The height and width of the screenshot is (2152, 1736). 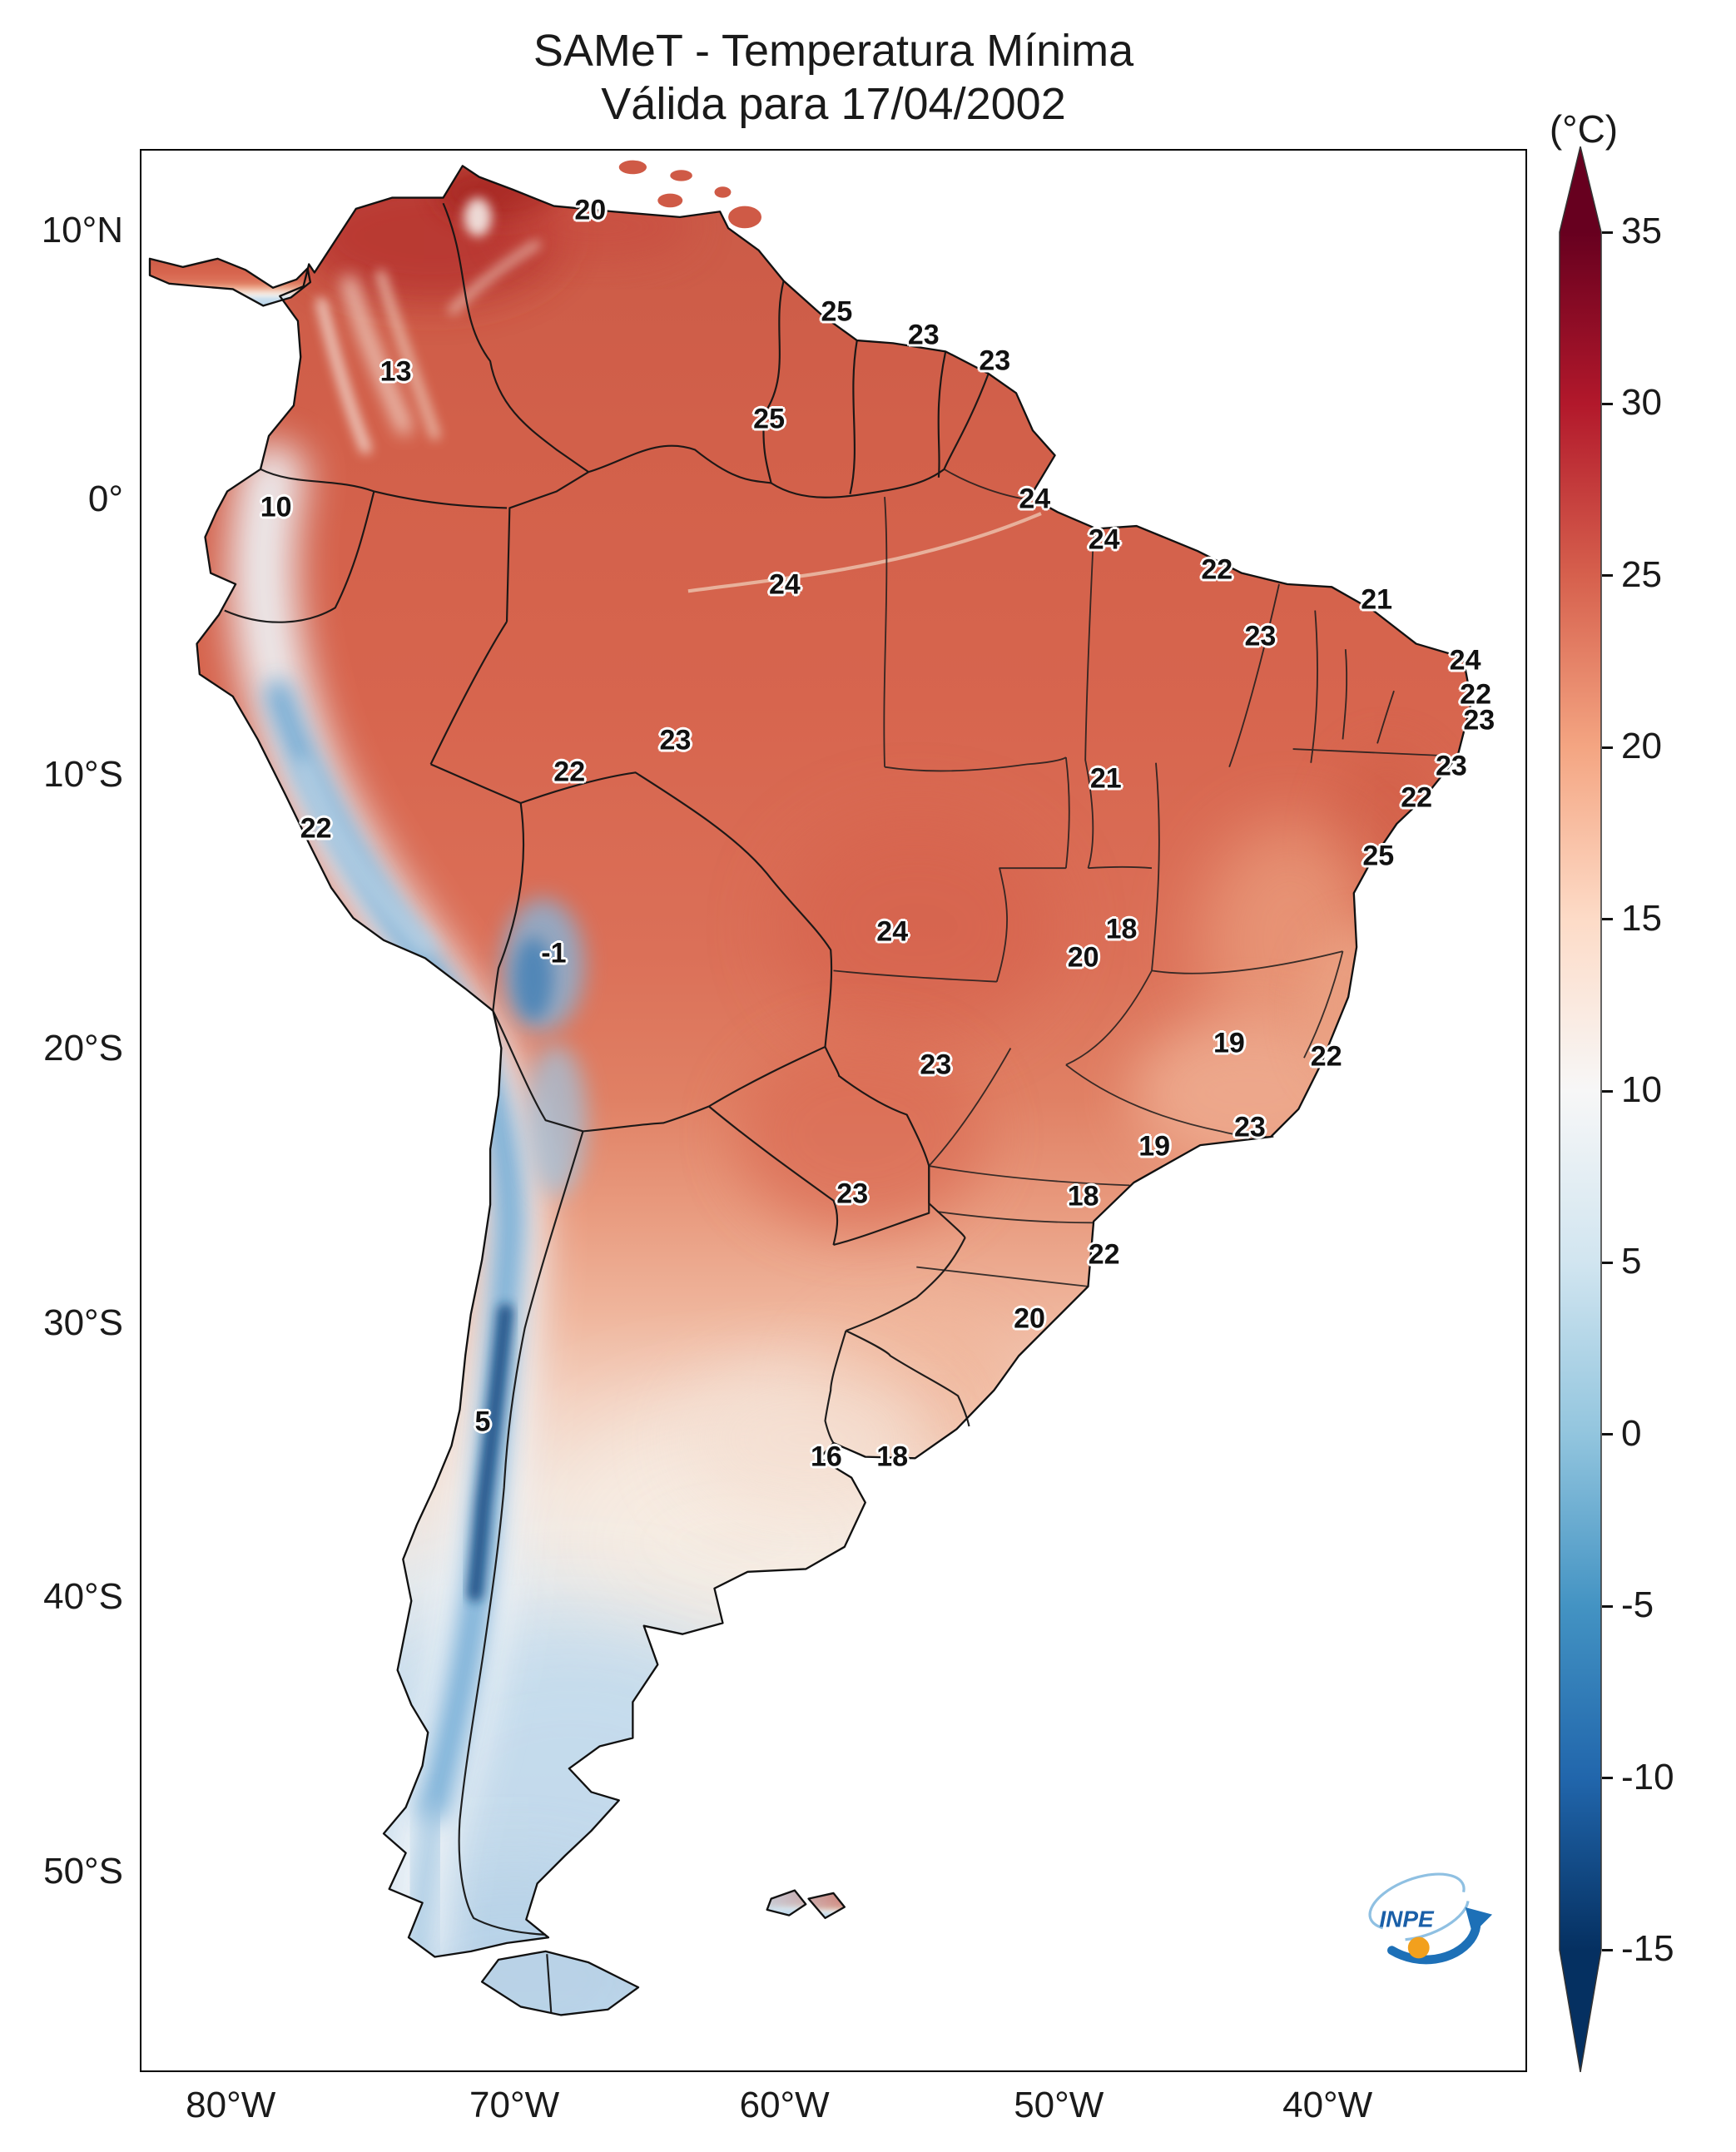 I want to click on colorbar-tick-label: 20, so click(x=1642, y=746).